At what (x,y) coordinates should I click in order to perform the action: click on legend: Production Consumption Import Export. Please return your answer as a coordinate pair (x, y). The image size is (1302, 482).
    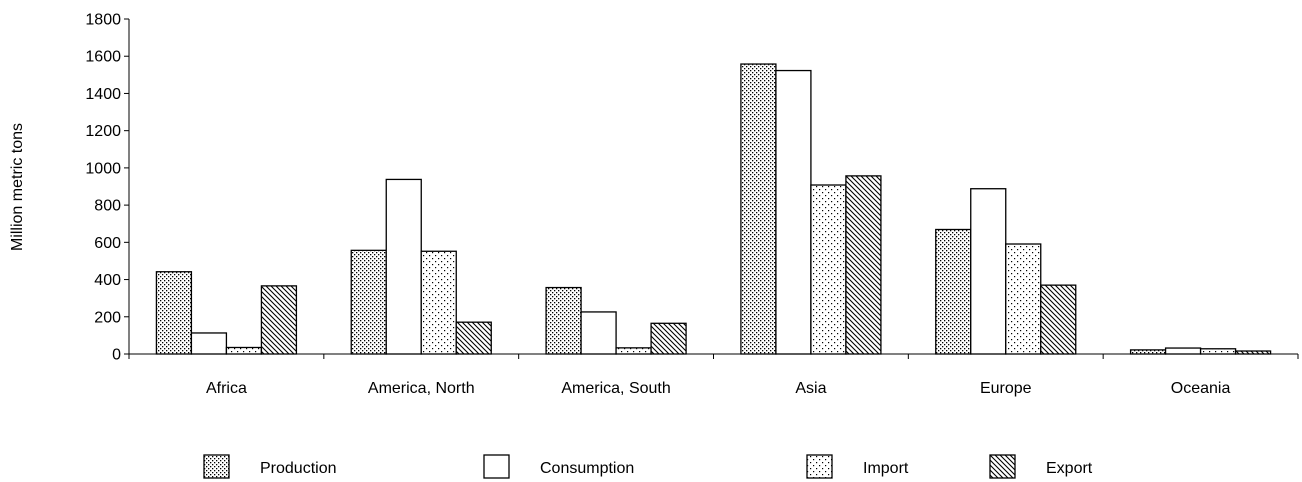
    Looking at the image, I should click on (648, 466).